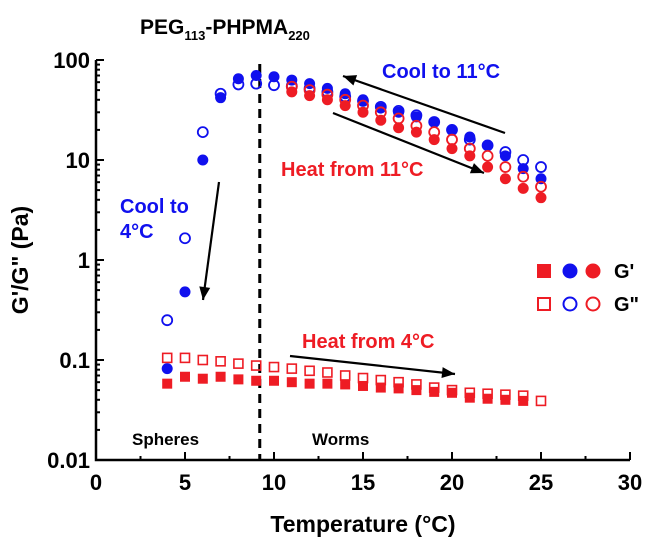 This screenshot has width=646, height=538. Describe the element at coordinates (350, 80) in the screenshot. I see `arrow-cool-to-11-head` at that location.